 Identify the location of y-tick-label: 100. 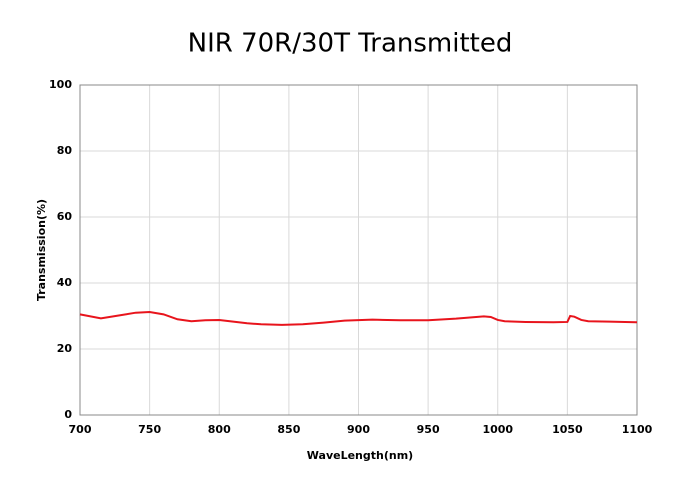
(60, 84).